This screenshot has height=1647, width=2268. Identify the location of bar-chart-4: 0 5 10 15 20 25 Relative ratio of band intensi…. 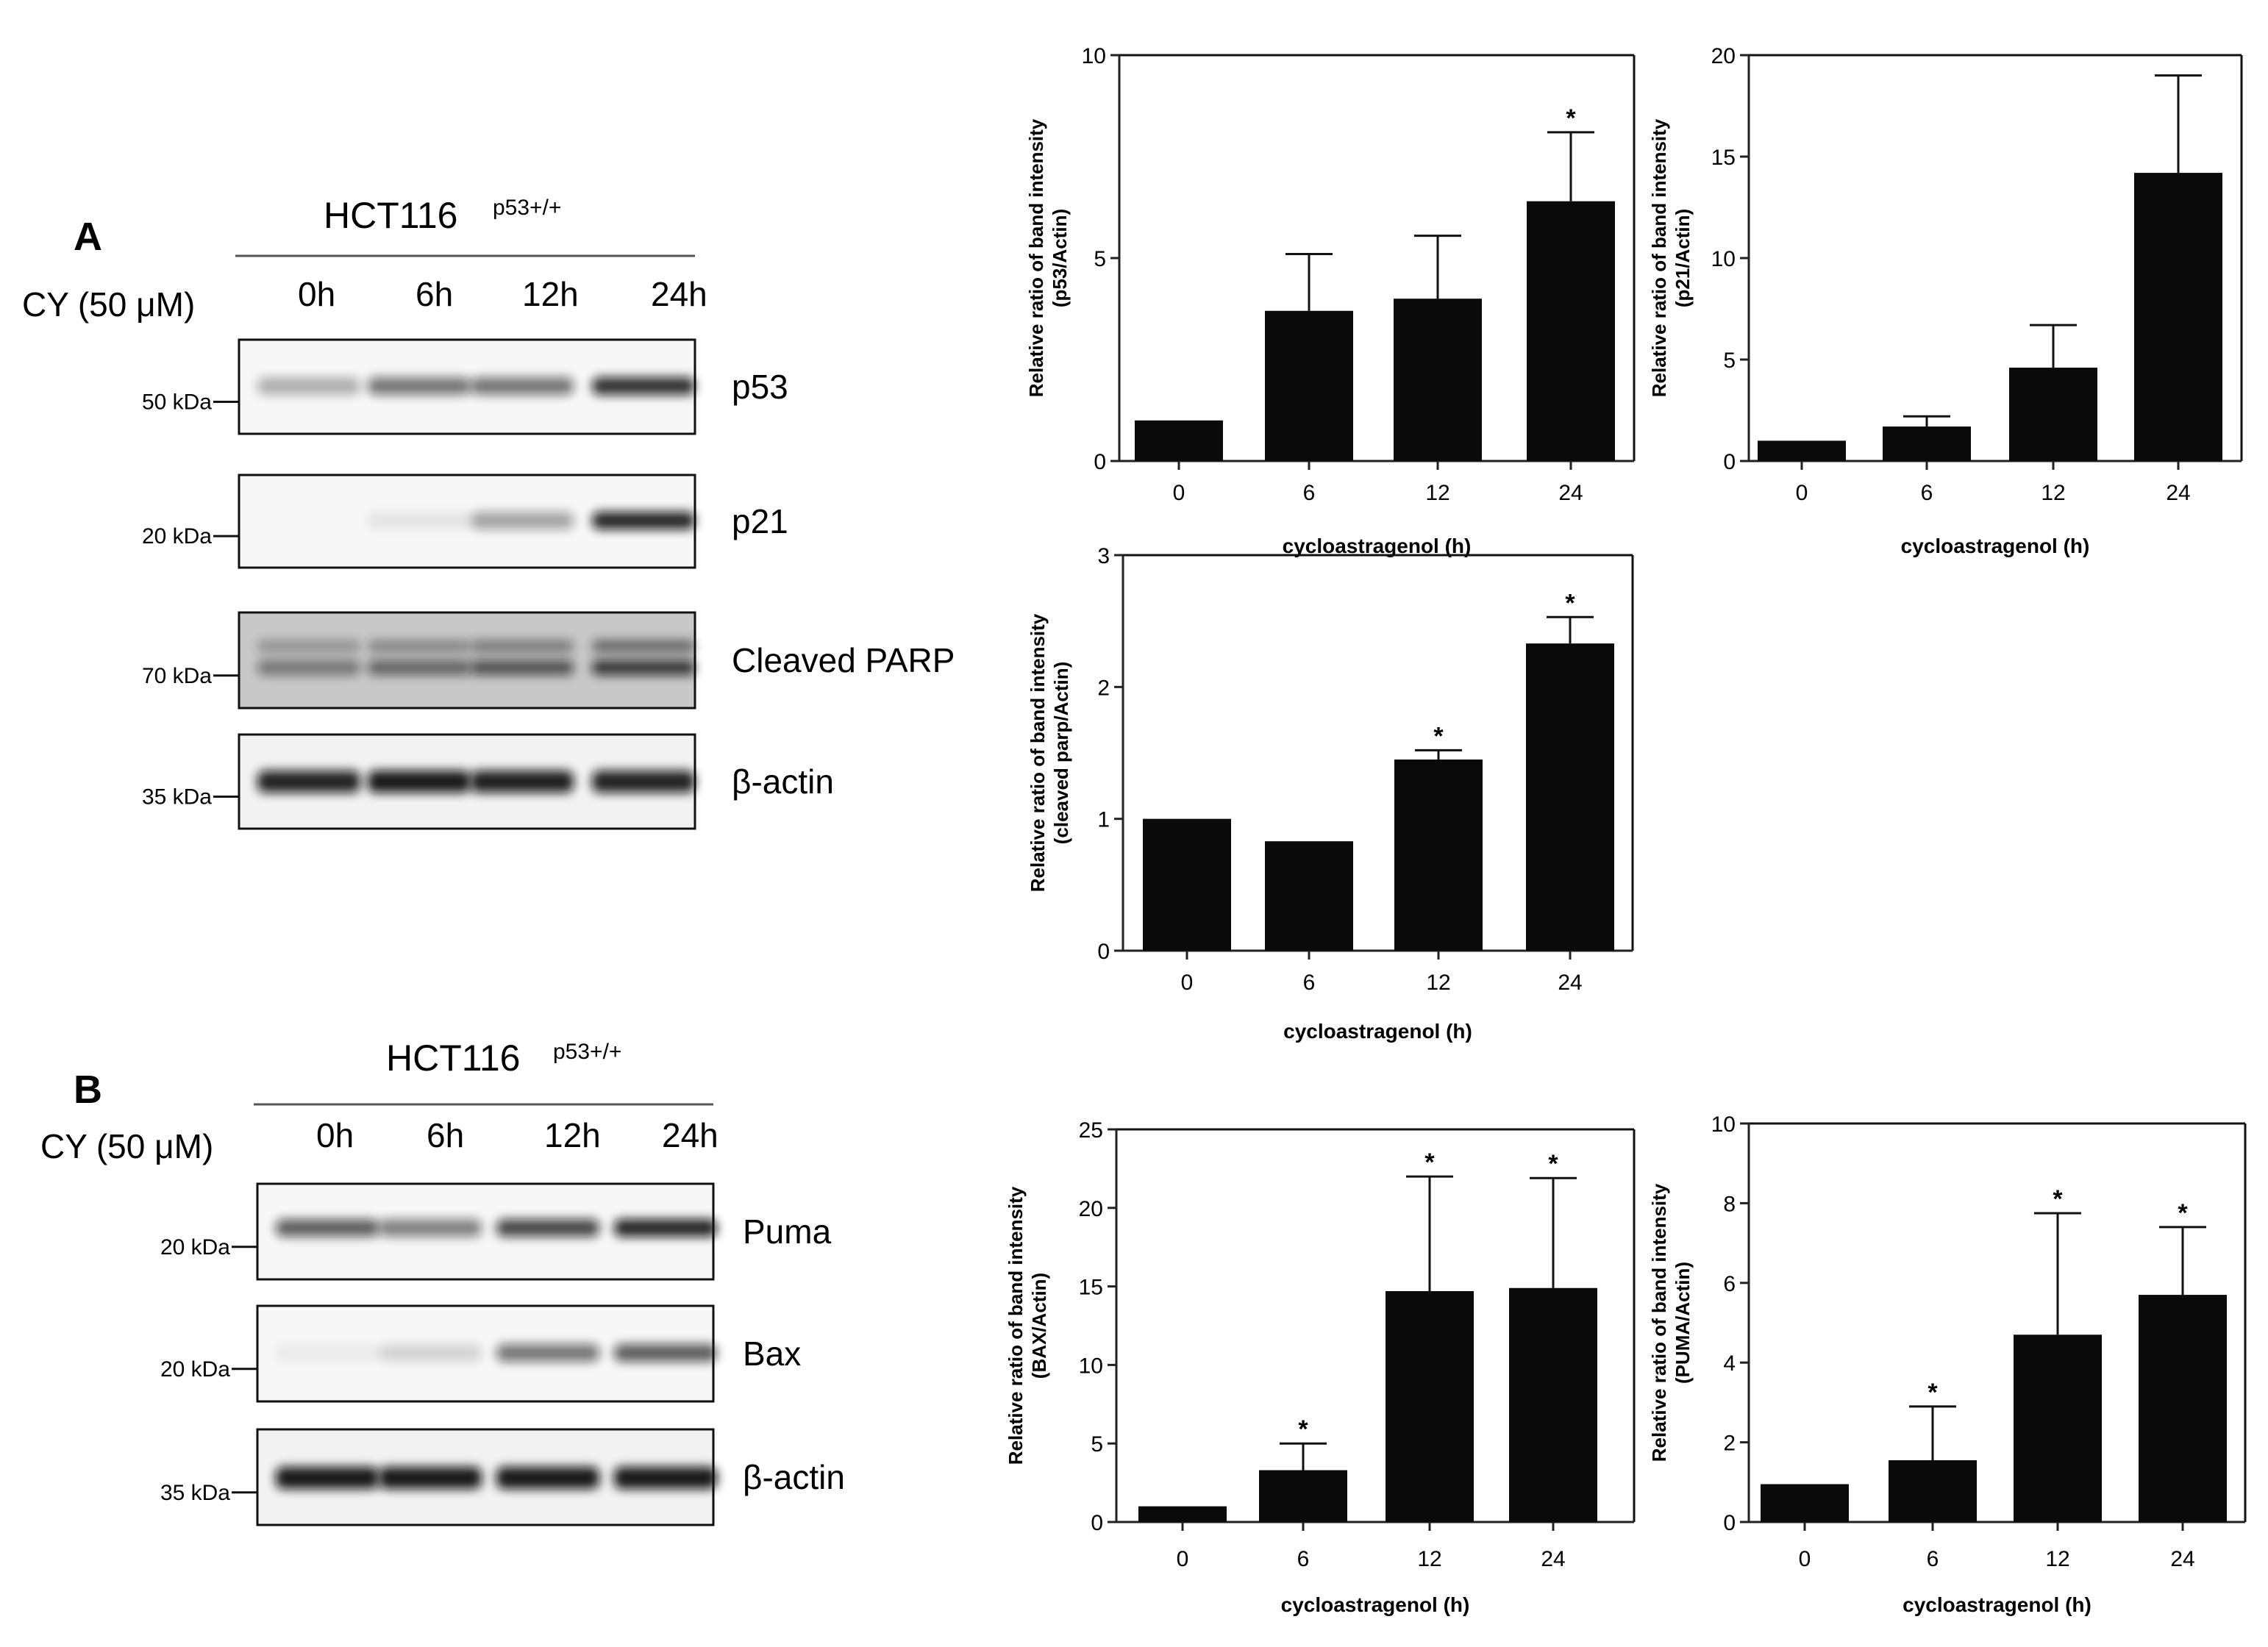
(1320, 1367).